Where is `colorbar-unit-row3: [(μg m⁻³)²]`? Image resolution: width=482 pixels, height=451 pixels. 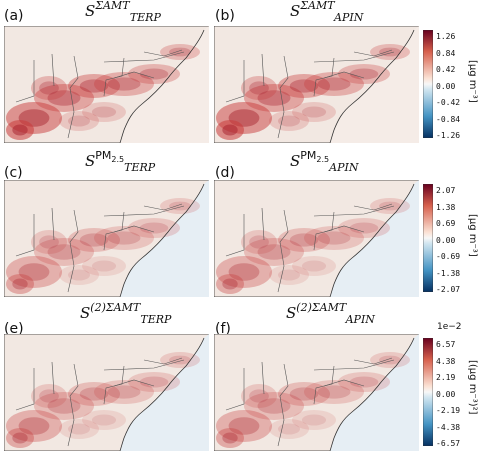
colorbar-unit-row3: [(μg m⁻³)²] is located at coordinates (472, 387).